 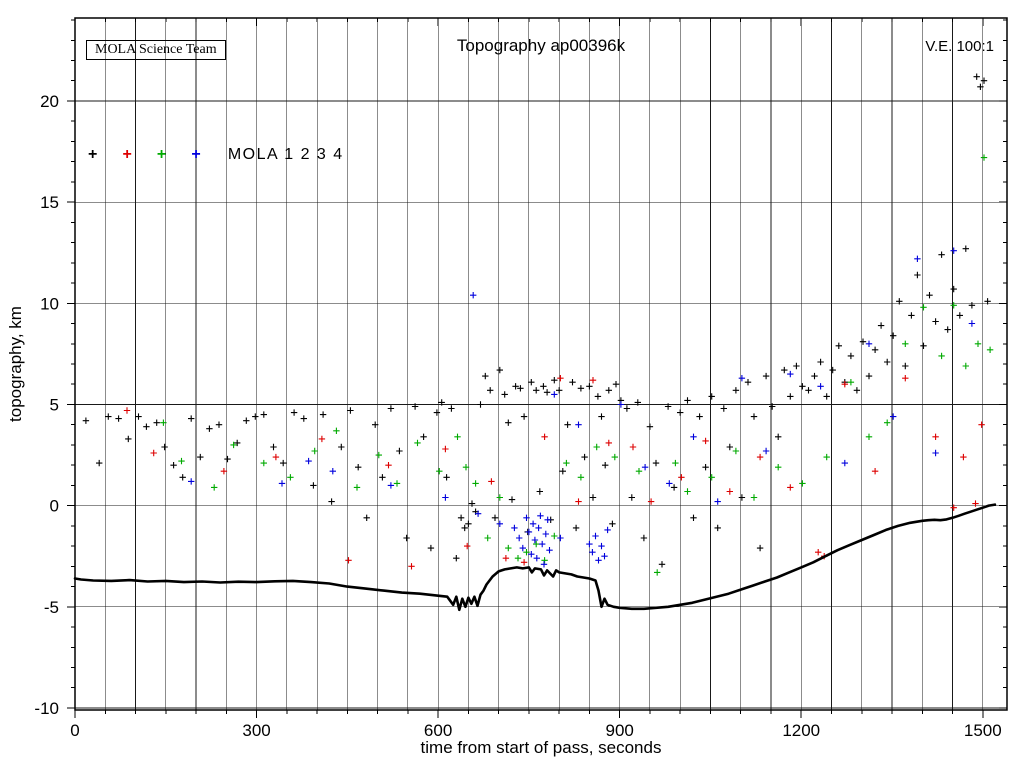 What do you see at coordinates (49, 202) in the screenshot?
I see `svg-text: 15` at bounding box center [49, 202].